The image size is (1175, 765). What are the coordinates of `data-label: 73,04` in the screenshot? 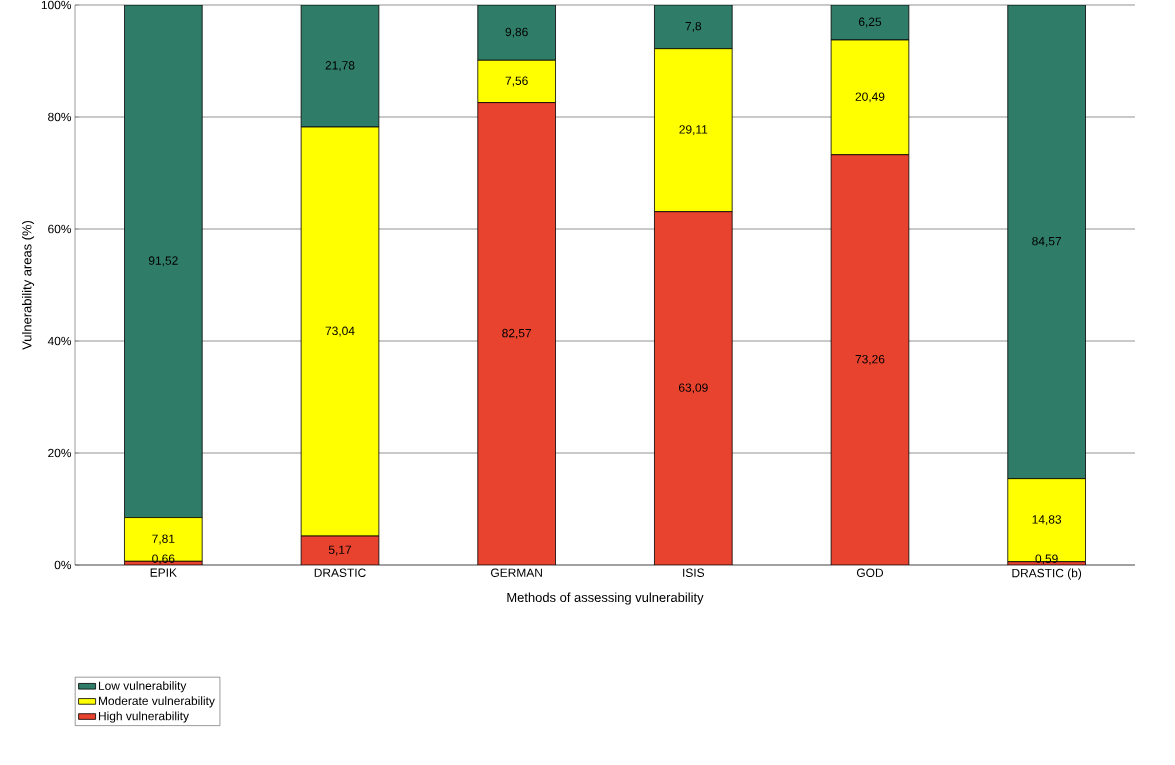 It's located at (340, 331).